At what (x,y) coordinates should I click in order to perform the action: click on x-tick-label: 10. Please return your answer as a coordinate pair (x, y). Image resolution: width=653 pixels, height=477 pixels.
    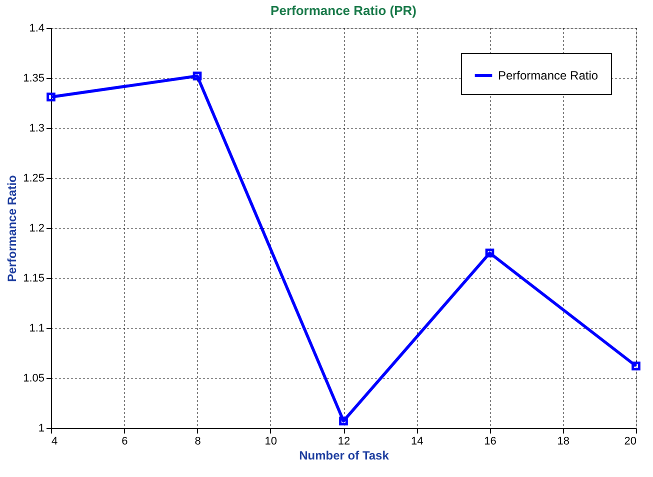
    Looking at the image, I should click on (270, 442).